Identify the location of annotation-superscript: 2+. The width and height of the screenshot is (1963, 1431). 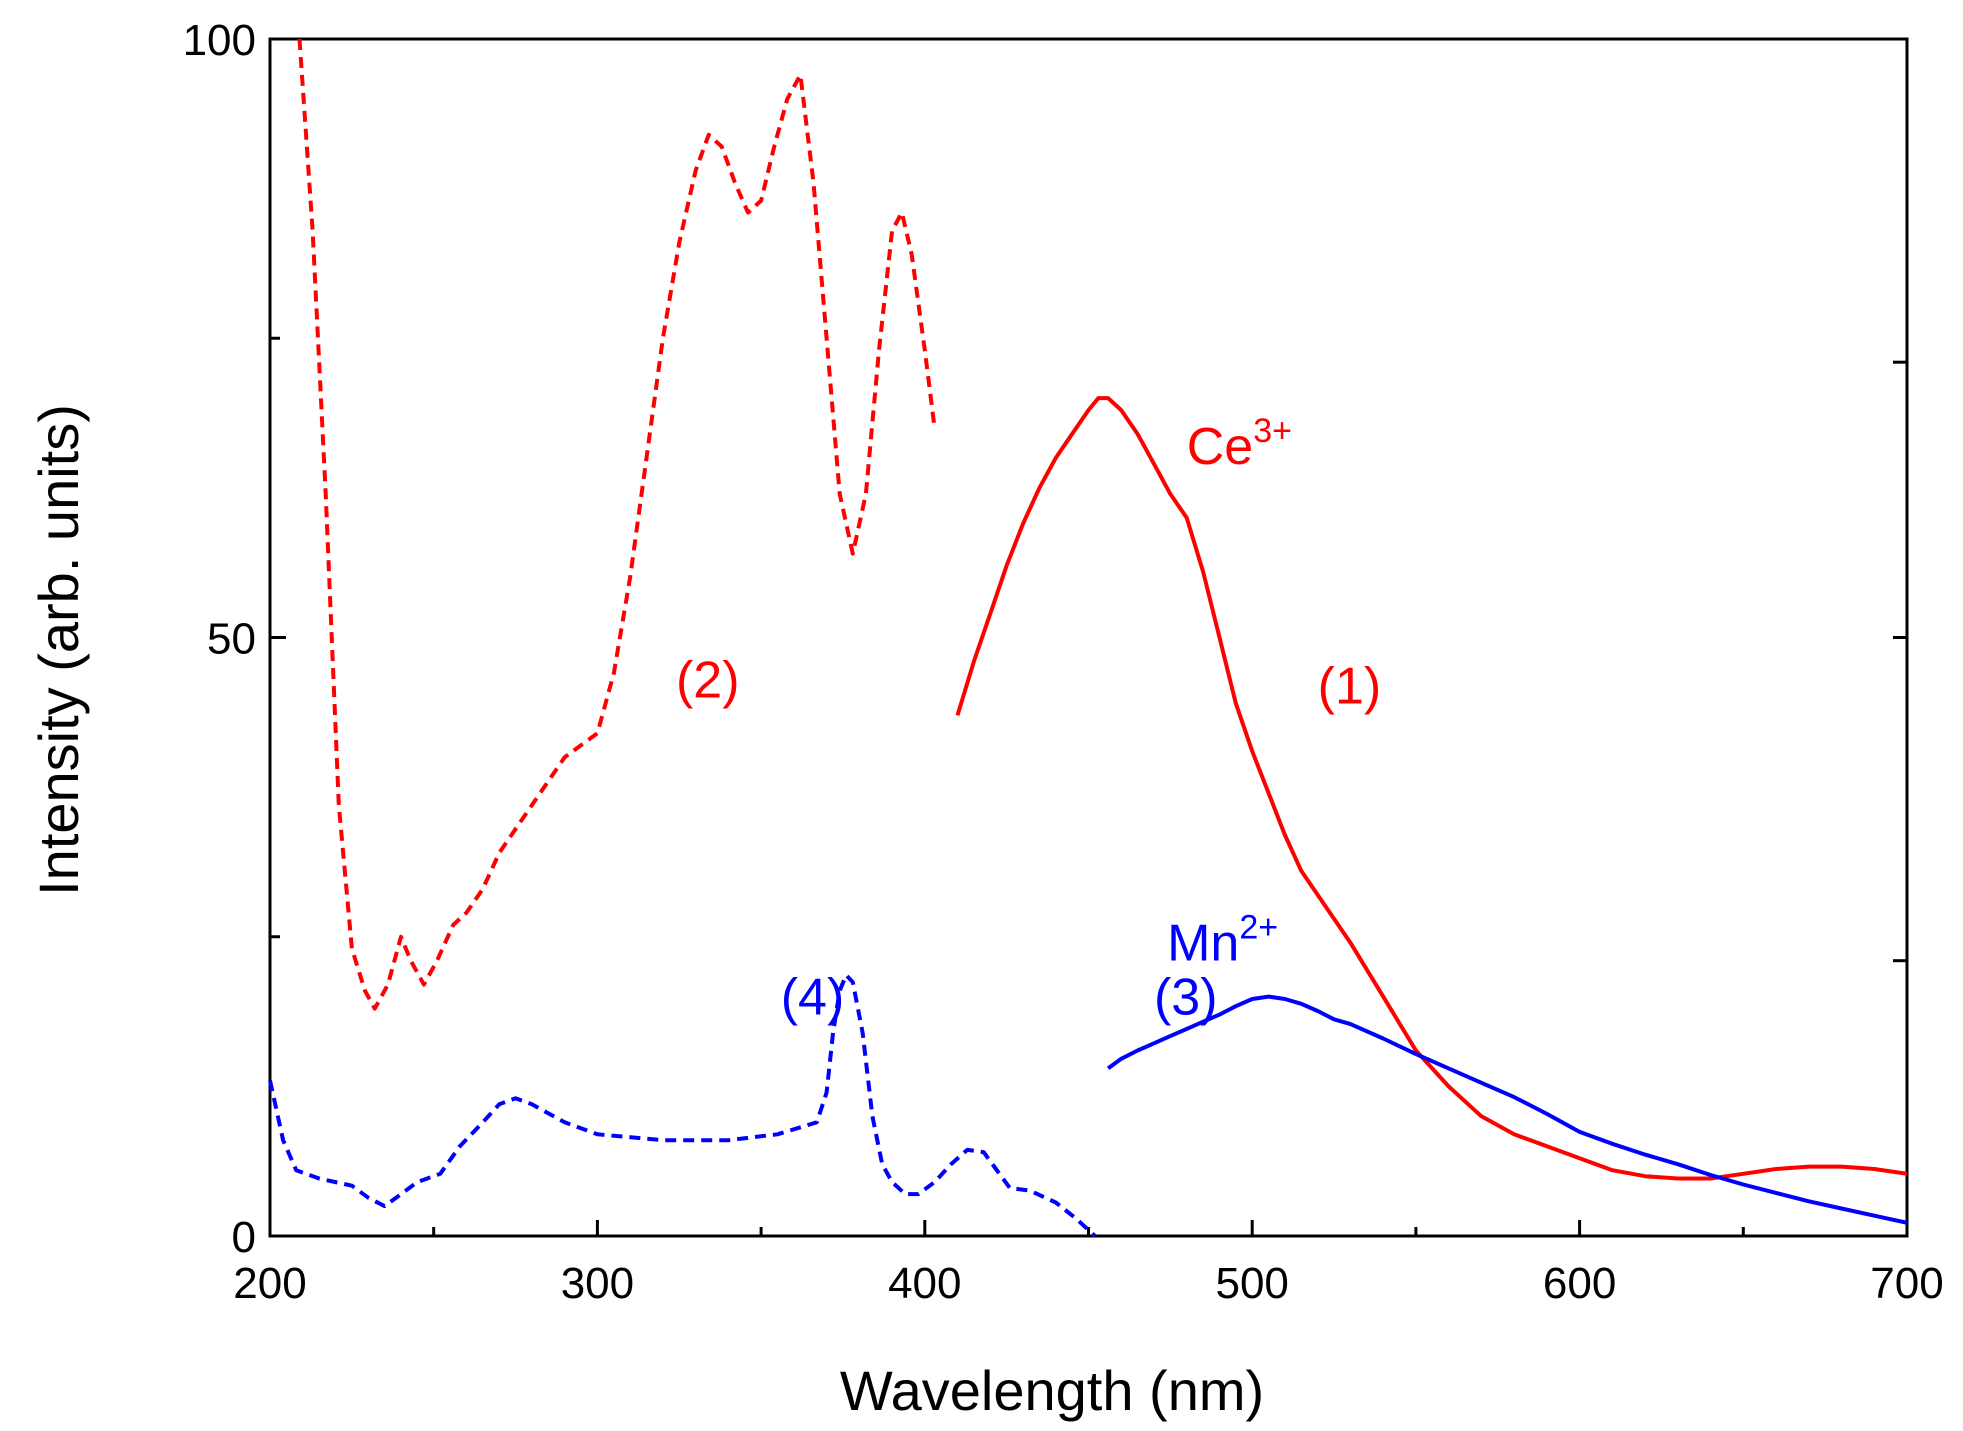
(1258, 928).